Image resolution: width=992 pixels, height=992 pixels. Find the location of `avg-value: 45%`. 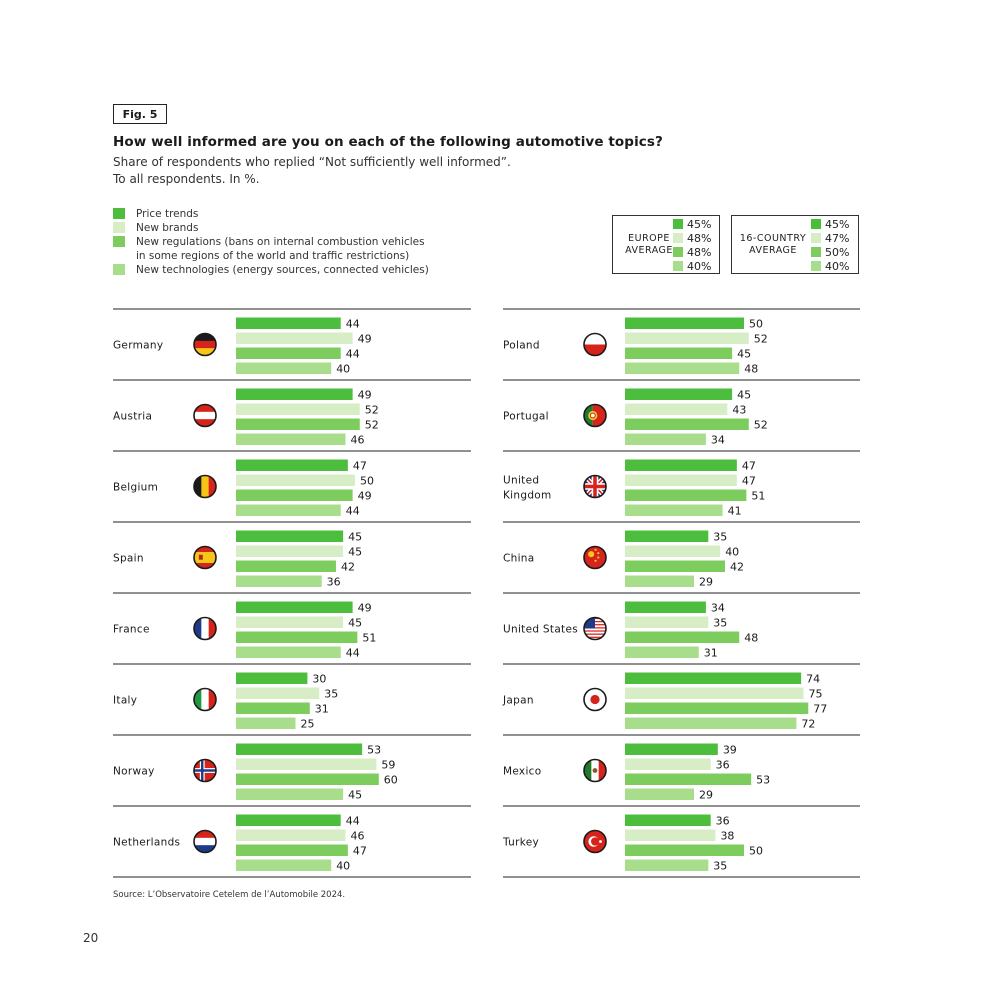

avg-value: 45% is located at coordinates (837, 224).